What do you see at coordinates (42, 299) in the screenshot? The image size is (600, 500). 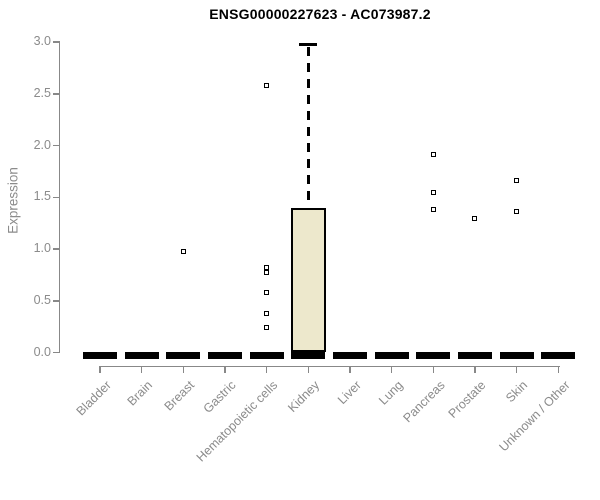 I see `y-tick-label: 0.5` at bounding box center [42, 299].